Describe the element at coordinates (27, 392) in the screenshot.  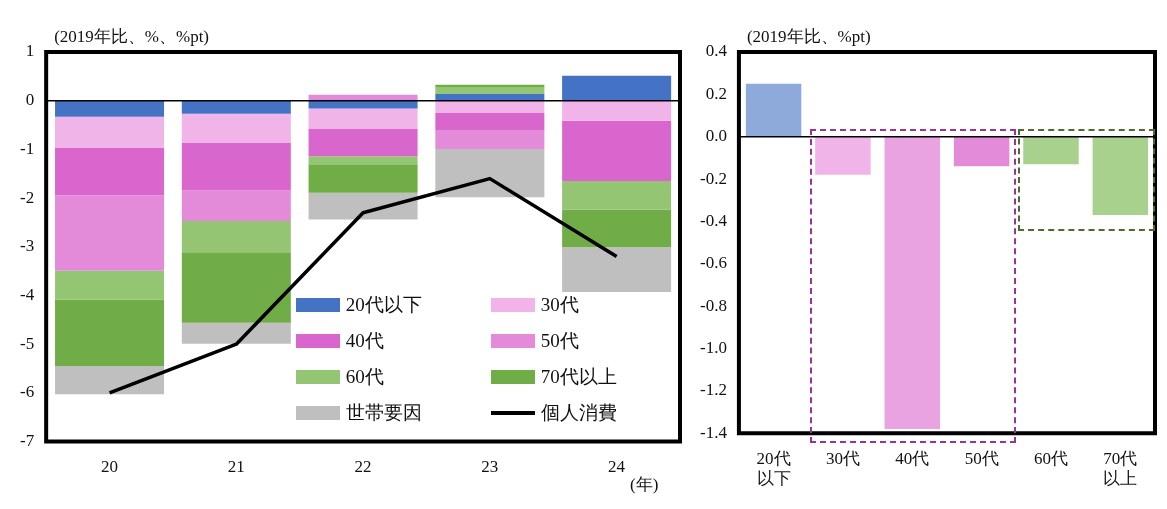
I see `y-tick-label: -6` at that location.